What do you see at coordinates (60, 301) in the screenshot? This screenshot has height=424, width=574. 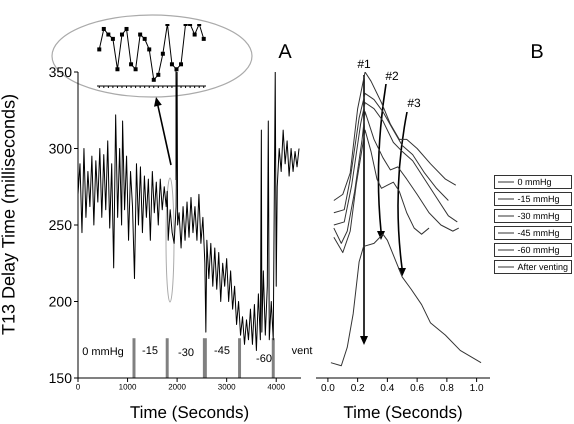 I see `y-tick-label: 200` at bounding box center [60, 301].